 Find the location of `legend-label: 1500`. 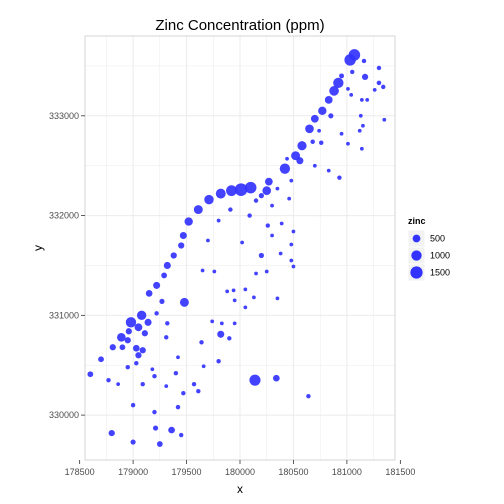

legend-label: 1500 is located at coordinates (440, 273).